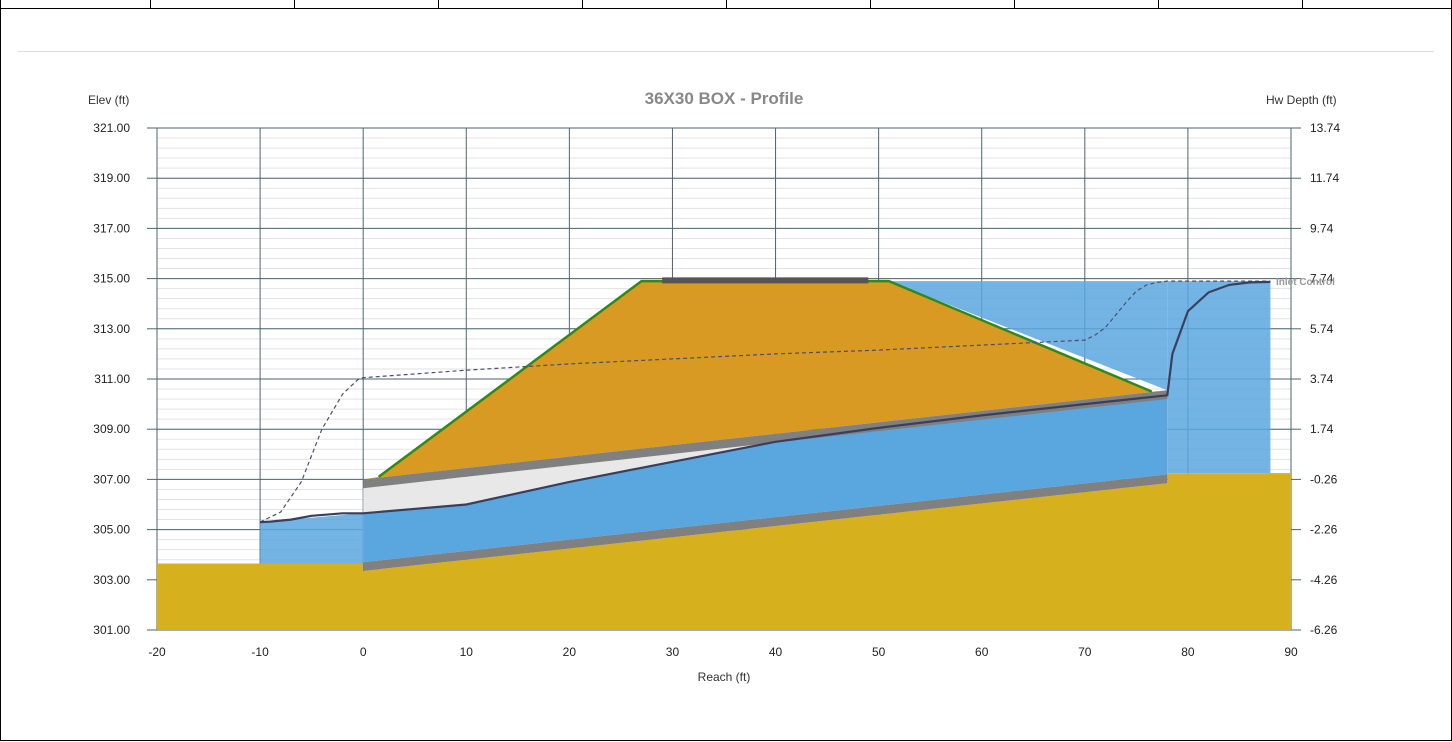 The height and width of the screenshot is (742, 1452). What do you see at coordinates (1085, 652) in the screenshot?
I see `x-tick-label: 70` at bounding box center [1085, 652].